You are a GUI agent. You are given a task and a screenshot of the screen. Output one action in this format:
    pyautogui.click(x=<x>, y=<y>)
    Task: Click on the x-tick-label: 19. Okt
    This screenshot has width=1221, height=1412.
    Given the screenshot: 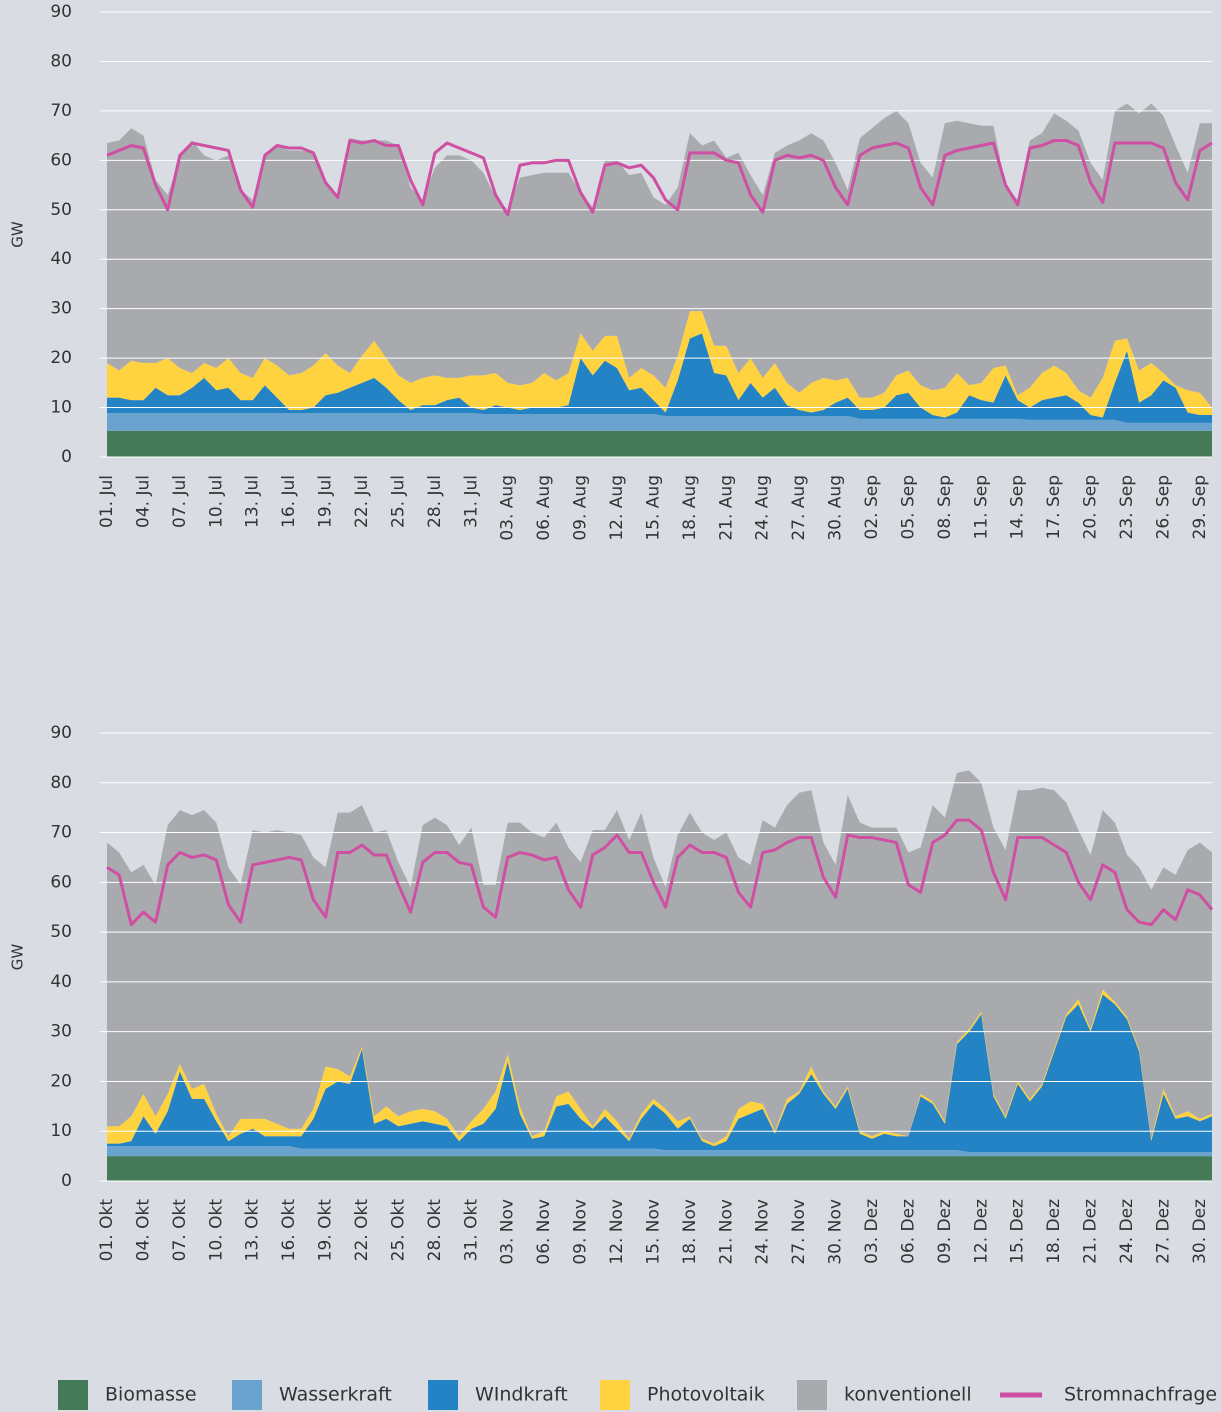 What is the action you would take?
    pyautogui.click(x=326, y=1230)
    